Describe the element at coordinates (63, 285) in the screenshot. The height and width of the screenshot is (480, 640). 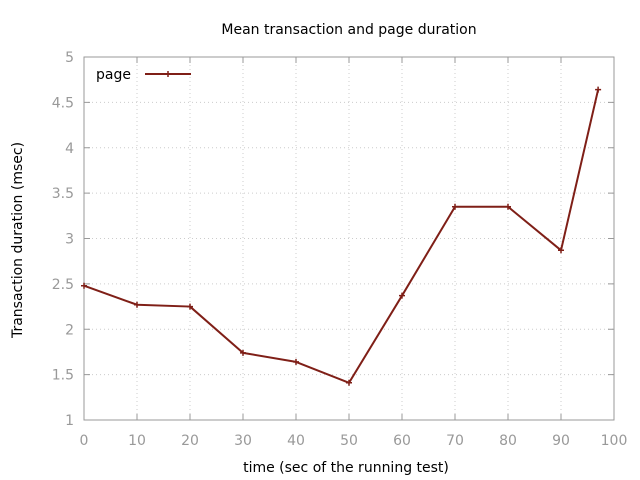
I see `y-tick-label: 2.5` at that location.